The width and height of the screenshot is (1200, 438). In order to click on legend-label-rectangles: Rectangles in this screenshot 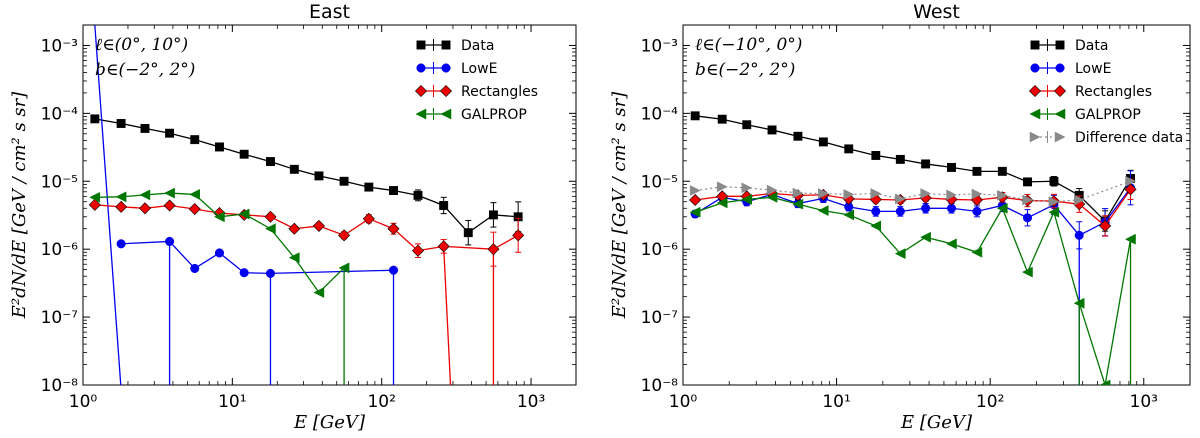, I will do `click(499, 92)`.